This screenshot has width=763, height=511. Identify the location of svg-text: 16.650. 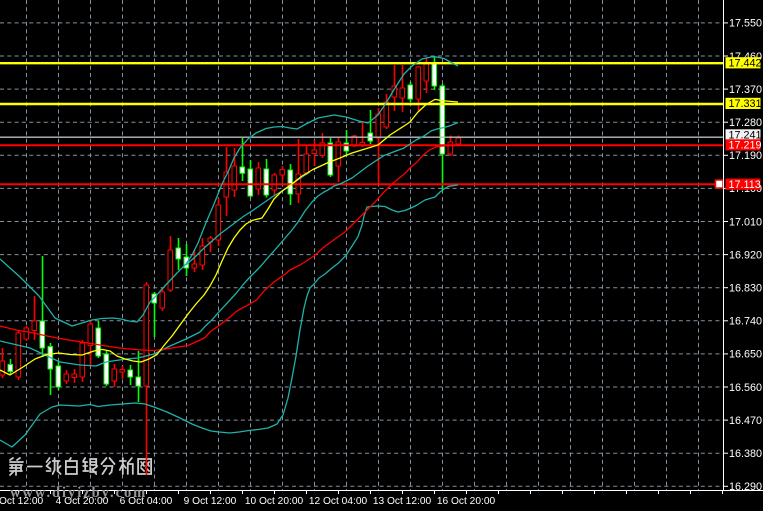
(745, 355).